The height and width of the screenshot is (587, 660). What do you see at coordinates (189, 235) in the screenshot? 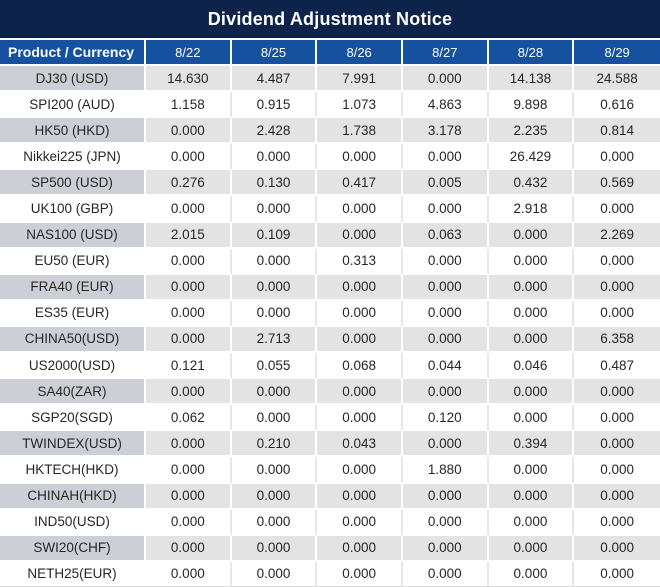
I see `dividend-value-cell: 2.015` at bounding box center [189, 235].